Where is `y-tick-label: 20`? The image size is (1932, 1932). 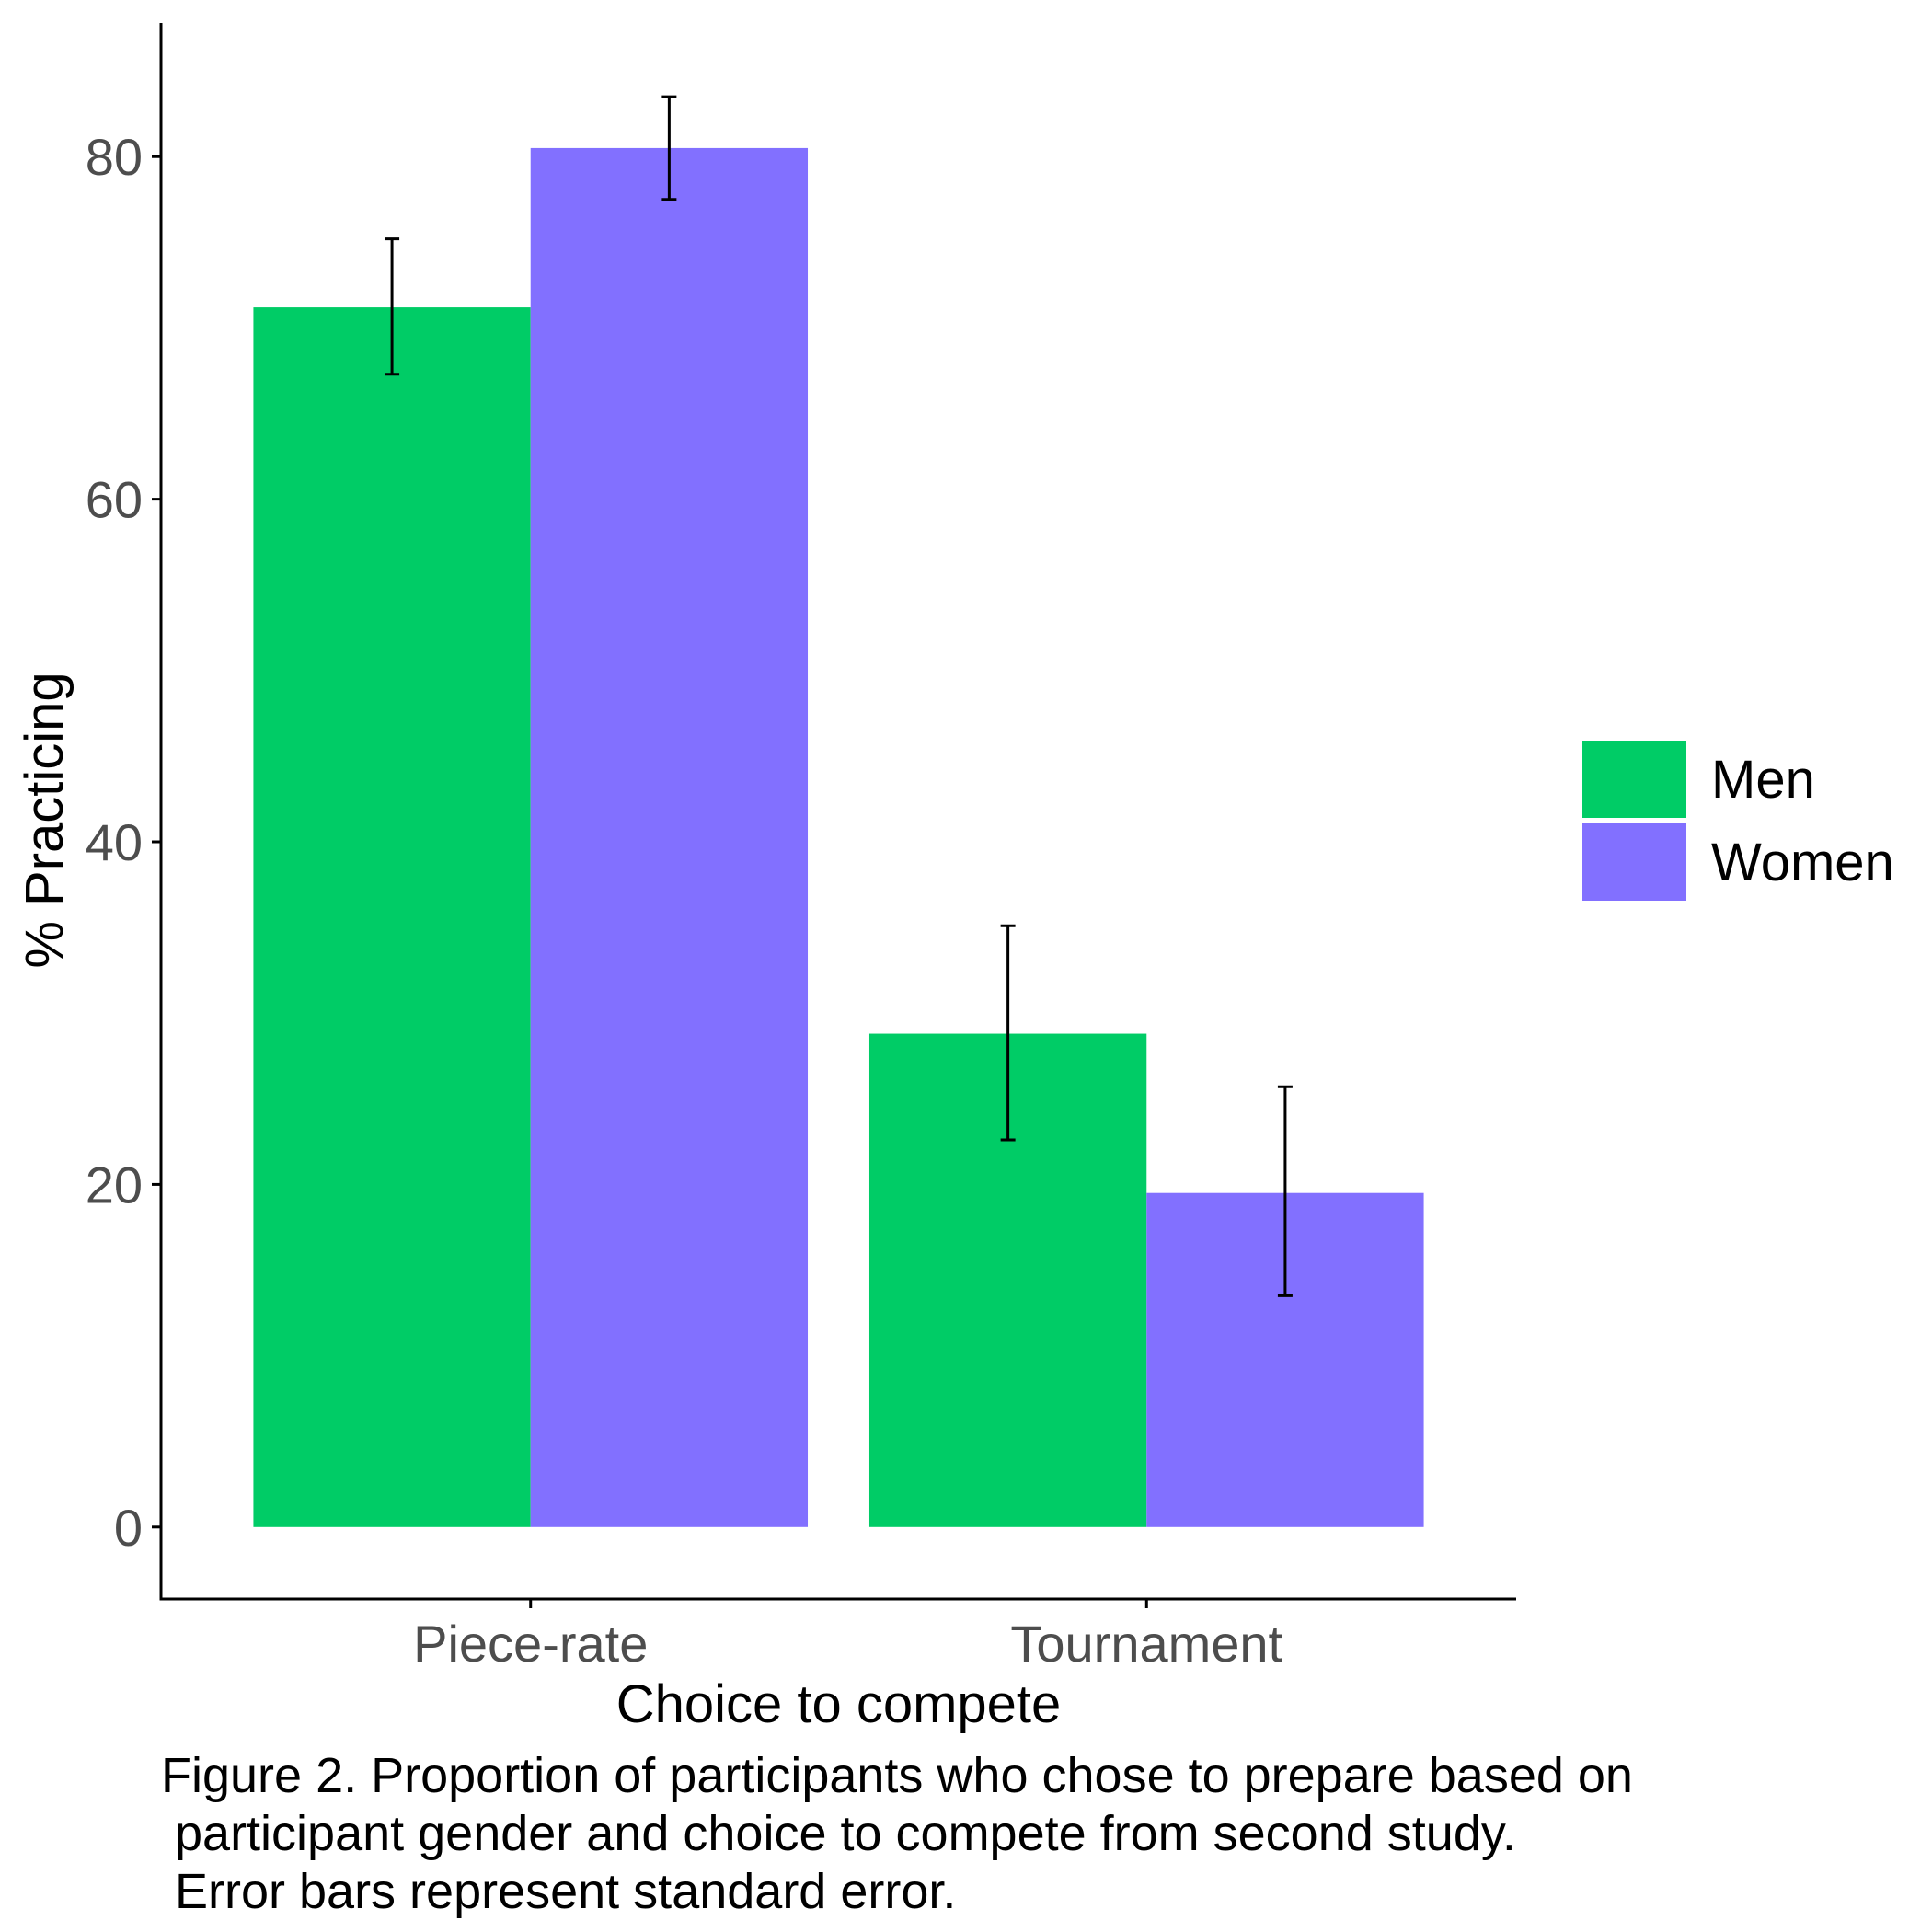
y-tick-label: 20 is located at coordinates (114, 1184).